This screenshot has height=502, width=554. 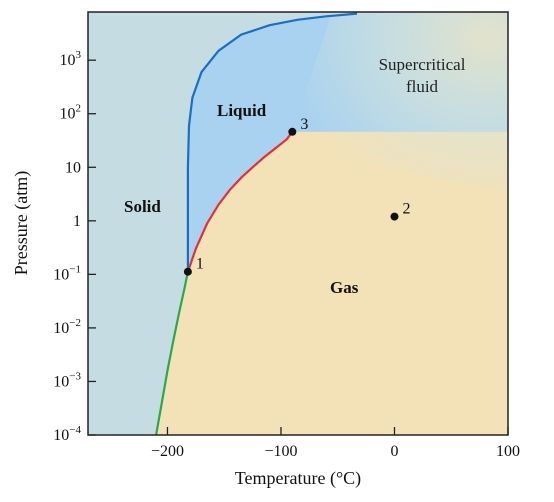 I want to click on y-axis-ticks: 10⁻⁴ 10⁻³ 10⁻² 10⁻¹ 1 10 10² 10³, so click(x=74, y=246).